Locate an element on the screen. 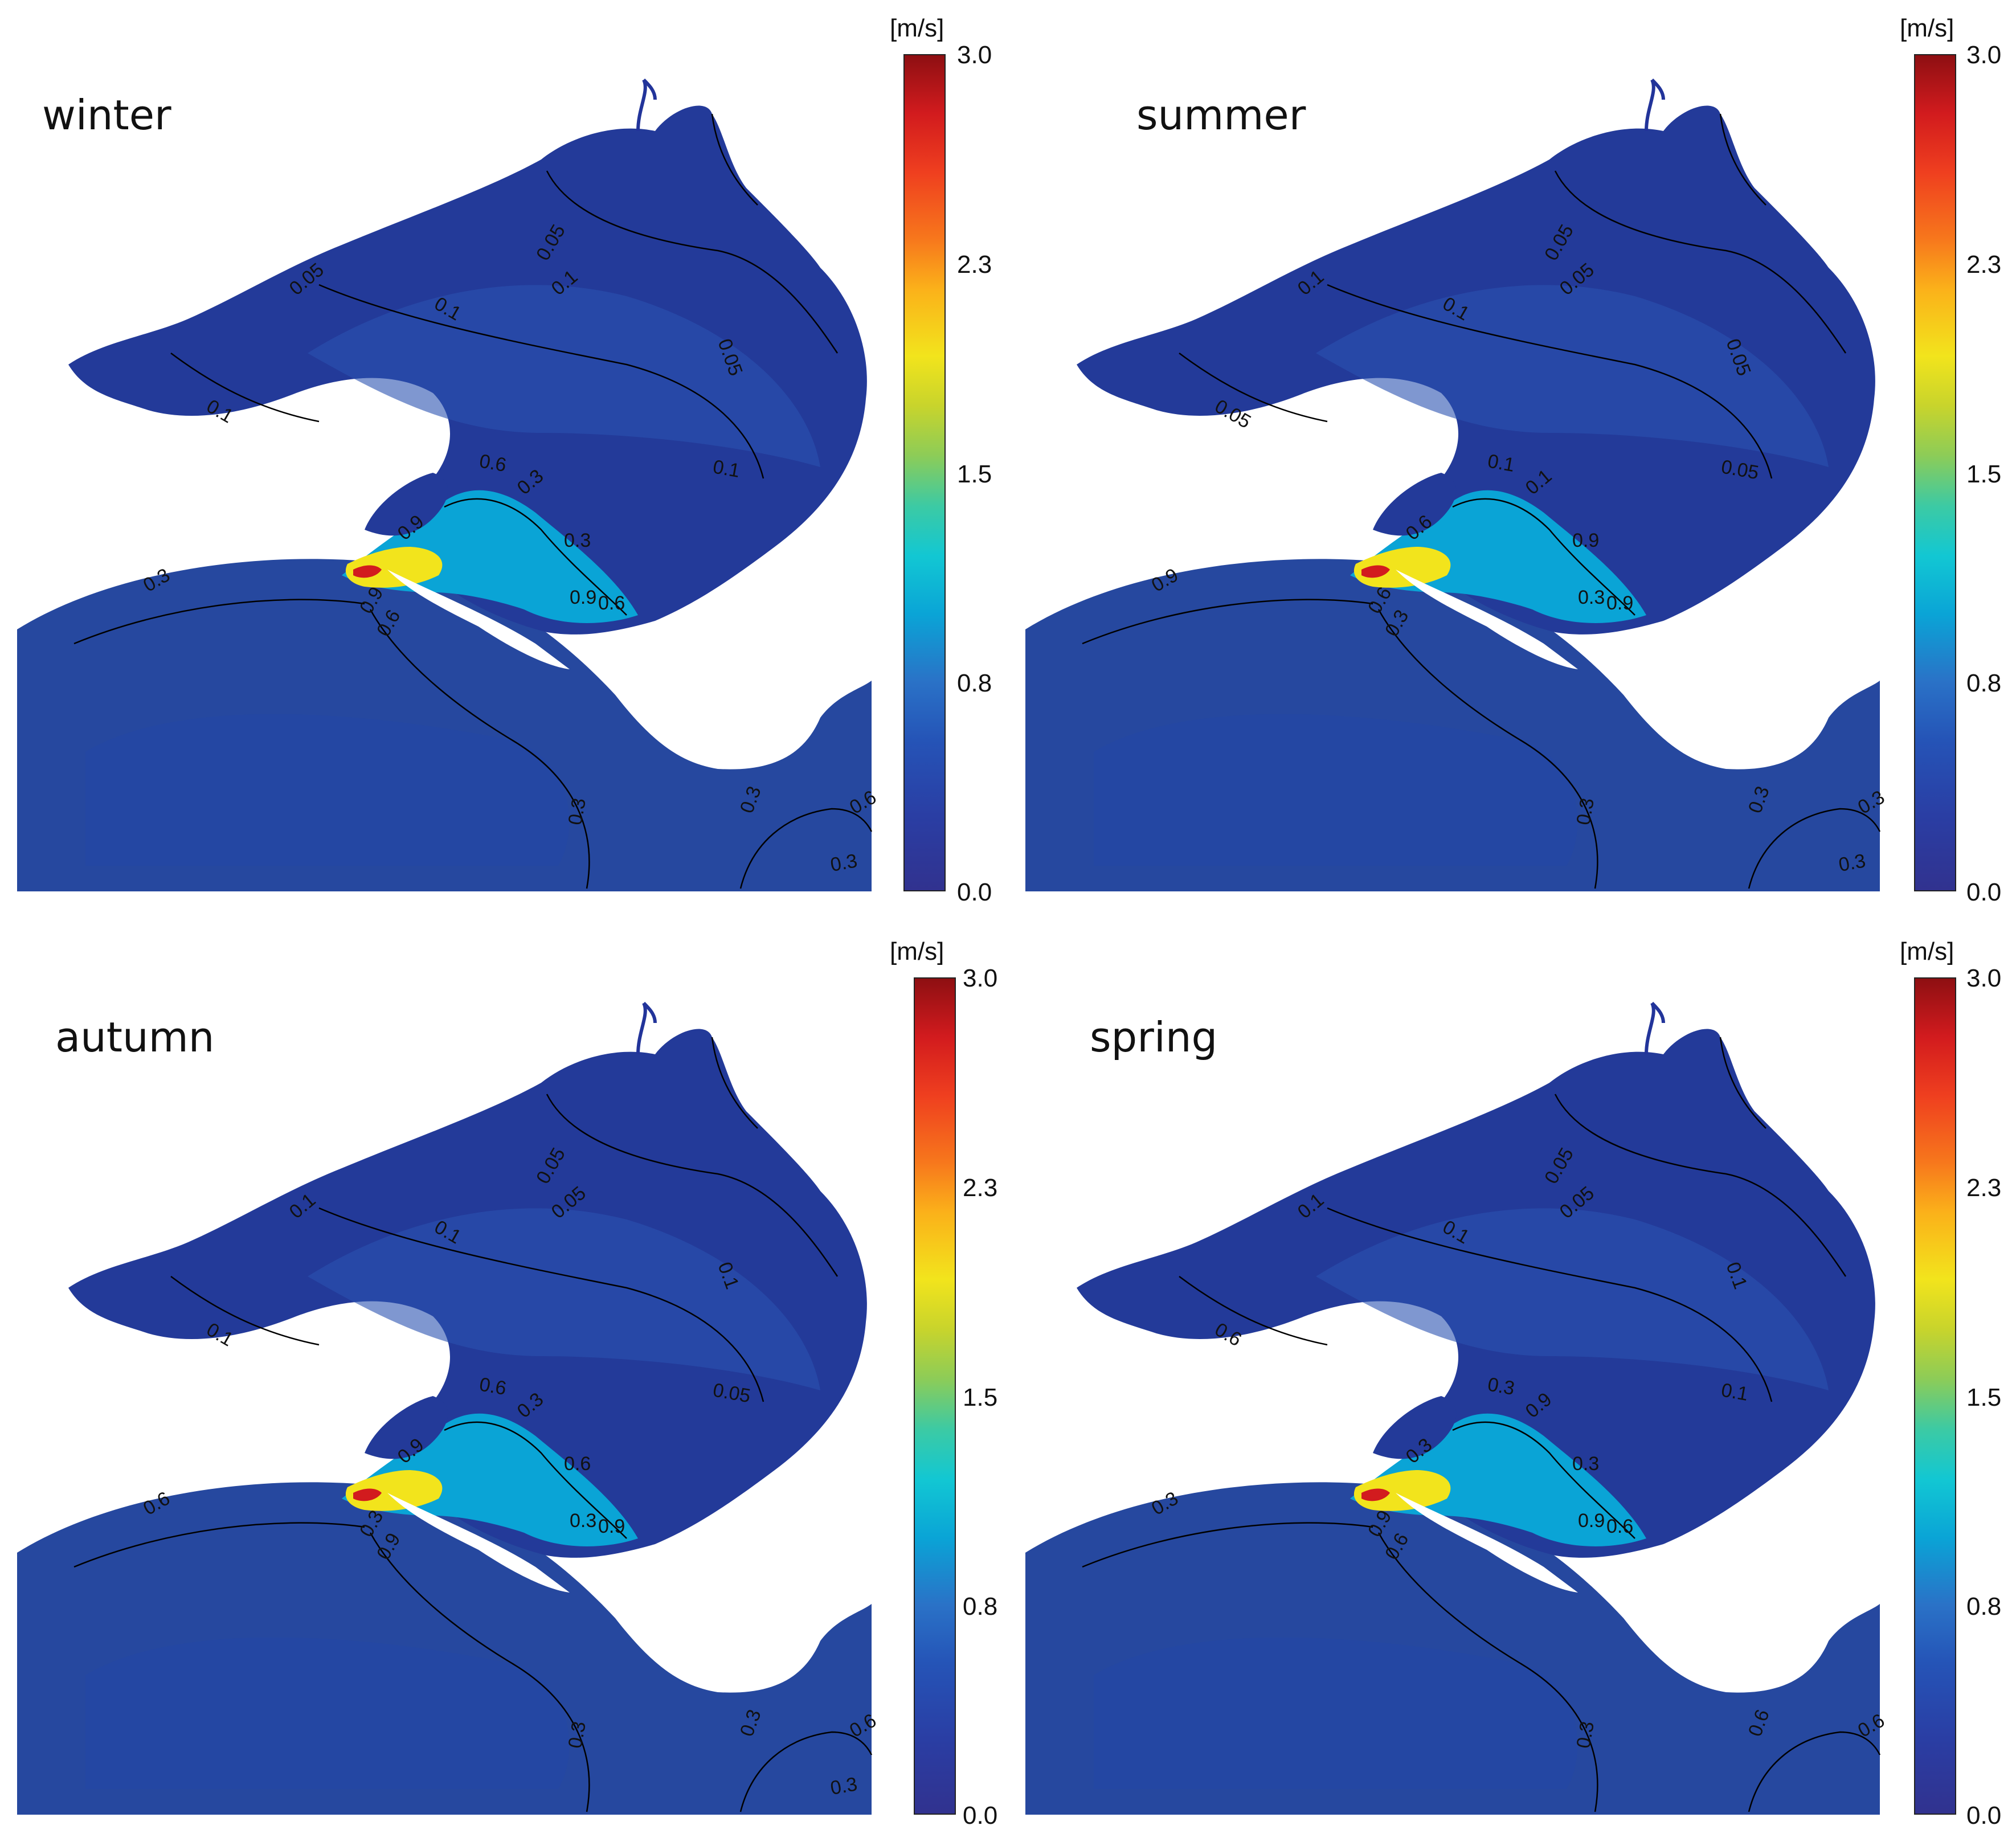  season-title: autumn is located at coordinates (135, 1037).